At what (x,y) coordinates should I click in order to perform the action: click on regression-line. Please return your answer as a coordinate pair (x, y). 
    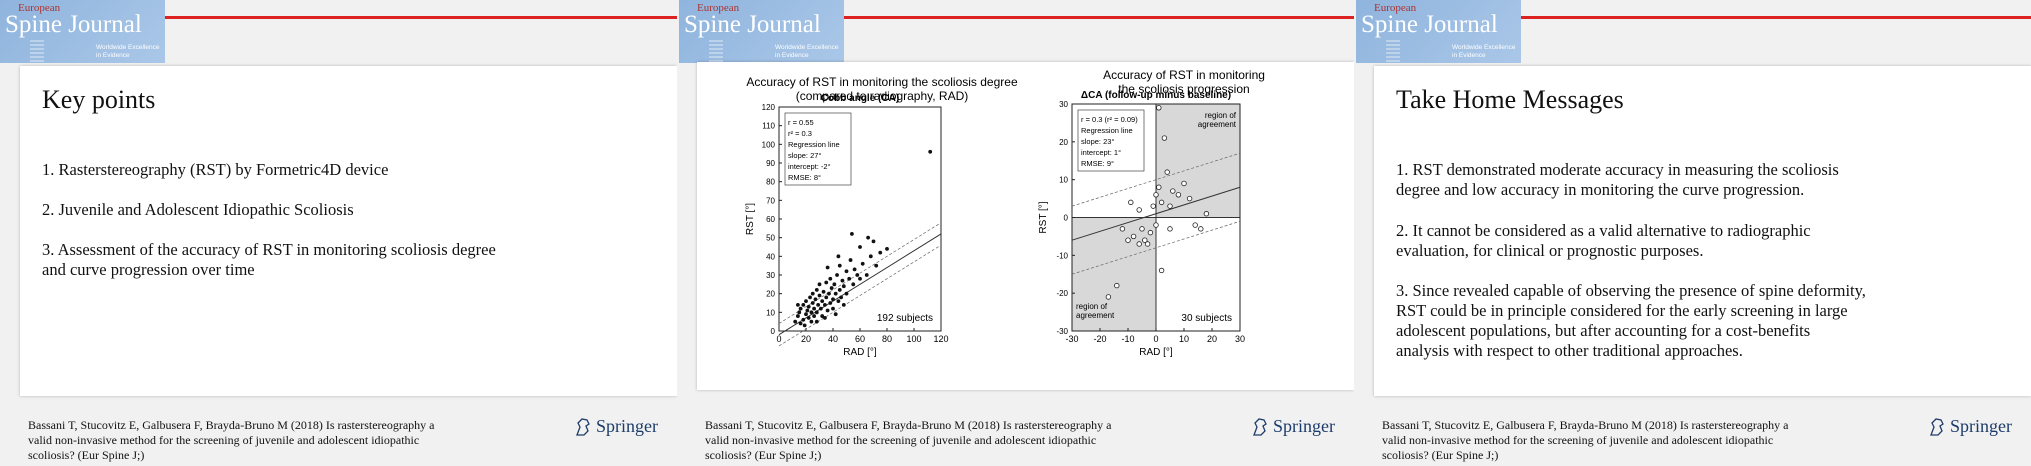
    Looking at the image, I should click on (1156, 213).